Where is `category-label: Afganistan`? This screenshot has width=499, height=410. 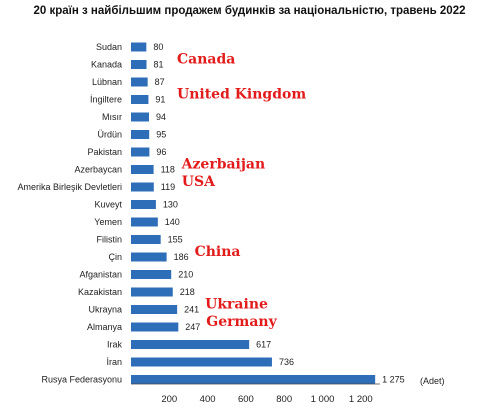
category-label: Afganistan is located at coordinates (100, 275).